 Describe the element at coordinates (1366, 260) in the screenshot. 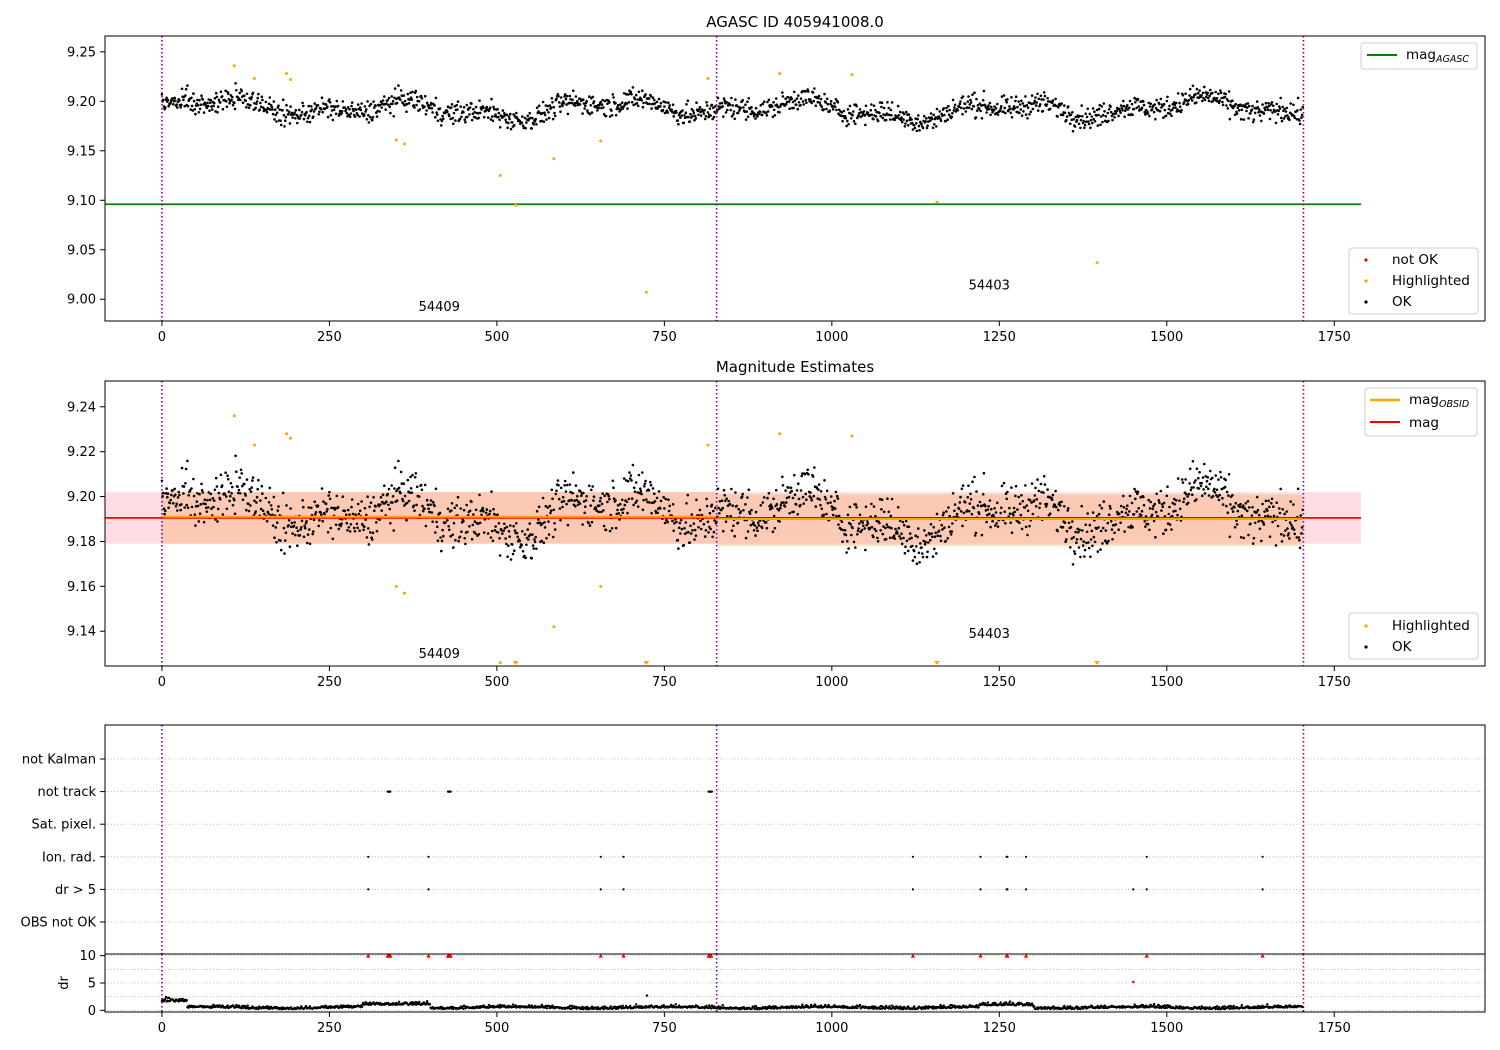

I see `legend-swatch-not-ok` at that location.